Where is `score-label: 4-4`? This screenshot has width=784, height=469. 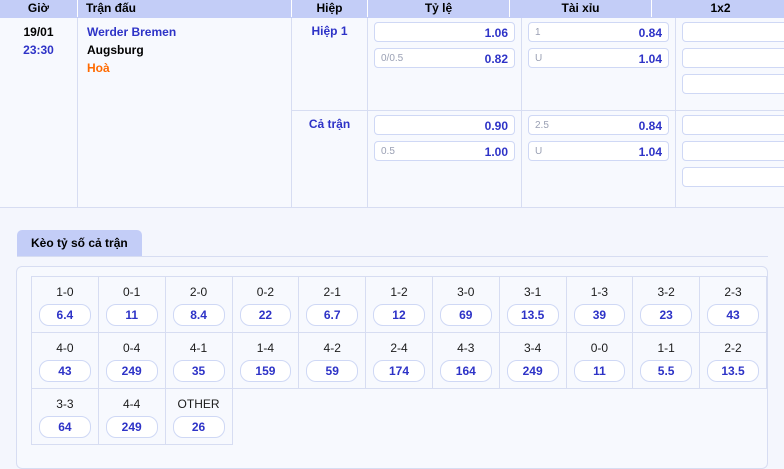
score-label: 4-4 is located at coordinates (132, 400).